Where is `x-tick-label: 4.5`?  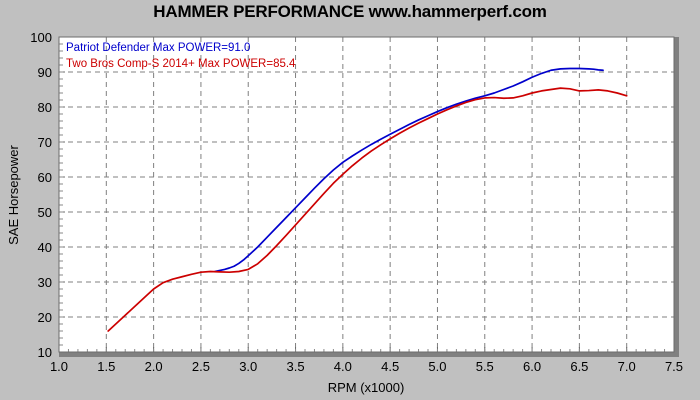 x-tick-label: 4.5 is located at coordinates (390, 366).